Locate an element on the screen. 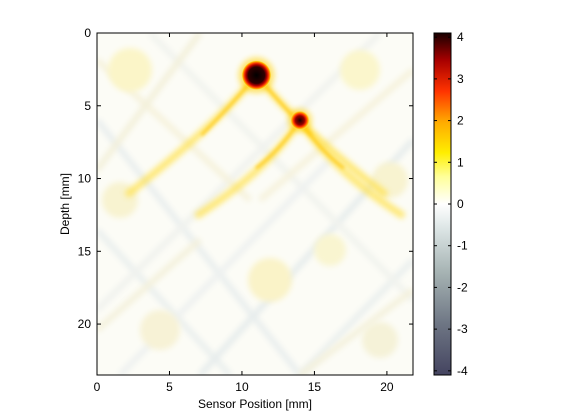 This screenshot has width=561, height=420. y-tick-label: 20 is located at coordinates (85, 324).